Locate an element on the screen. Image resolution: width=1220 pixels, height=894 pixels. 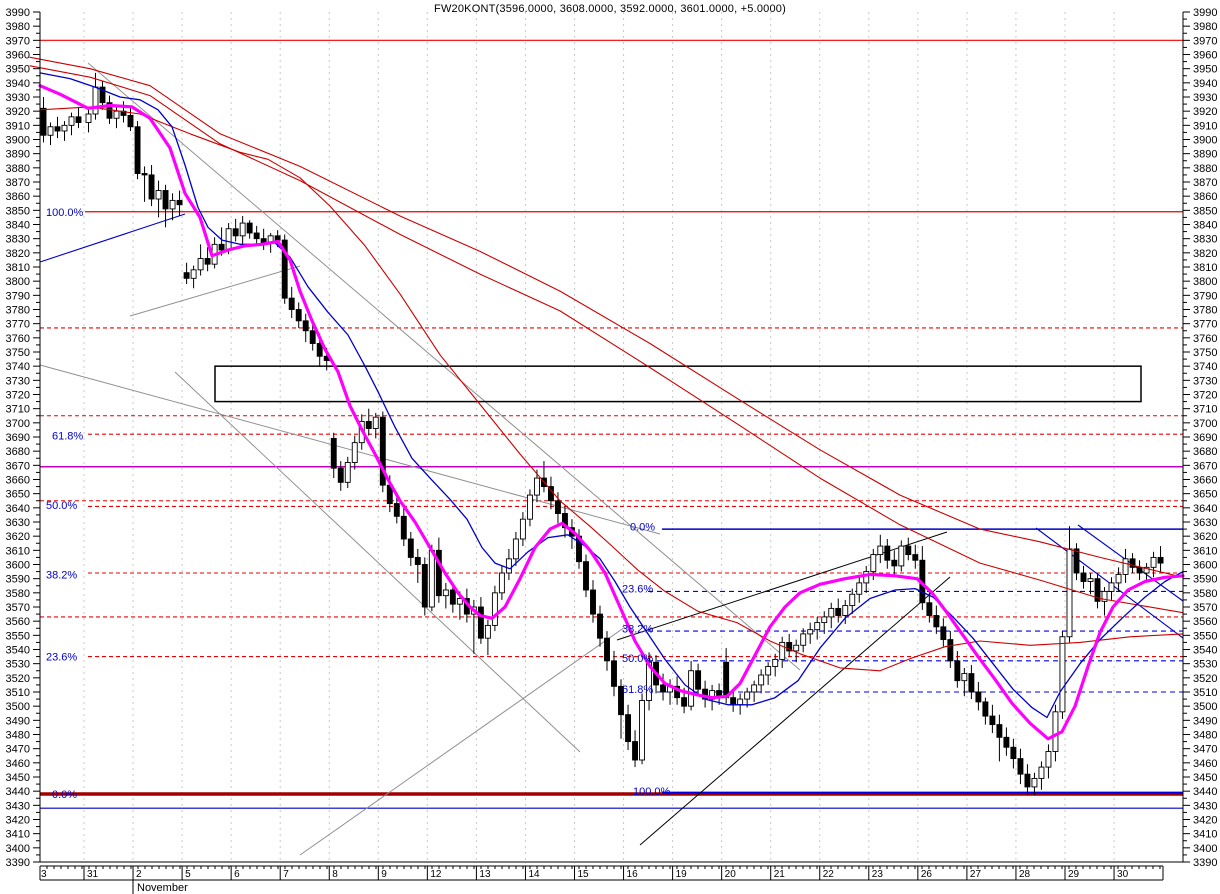
y-axis-label-left: 3470 is located at coordinates (18, 750).